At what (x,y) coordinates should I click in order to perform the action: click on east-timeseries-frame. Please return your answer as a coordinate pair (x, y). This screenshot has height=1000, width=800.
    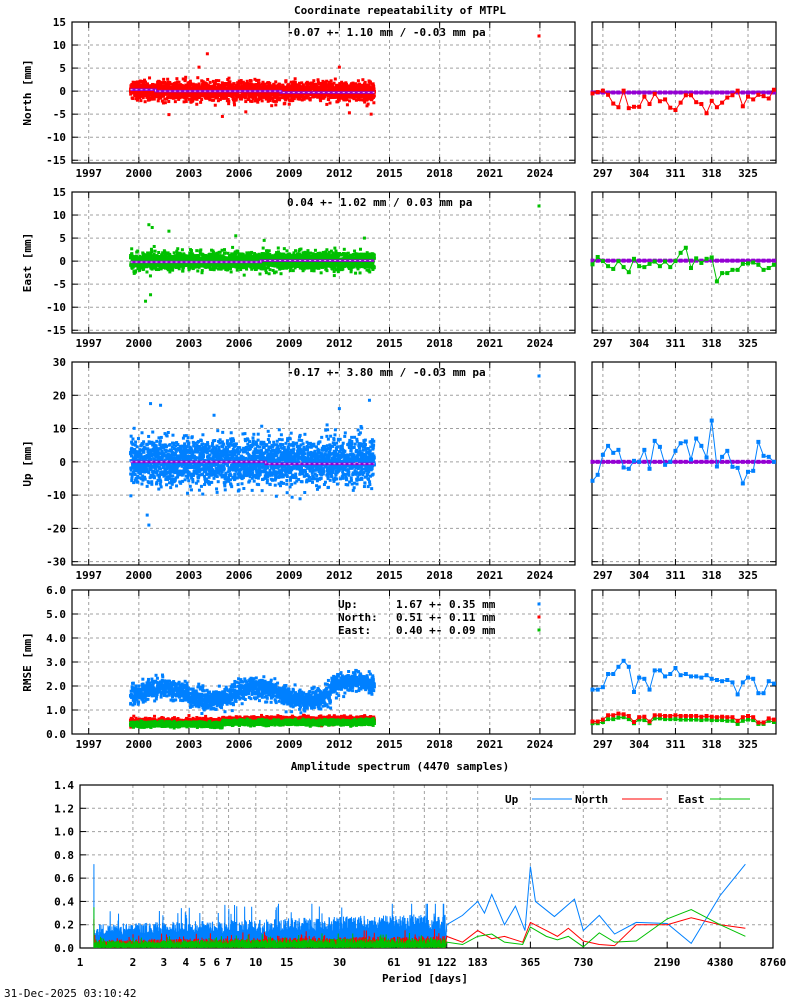
    Looking at the image, I should click on (323, 262).